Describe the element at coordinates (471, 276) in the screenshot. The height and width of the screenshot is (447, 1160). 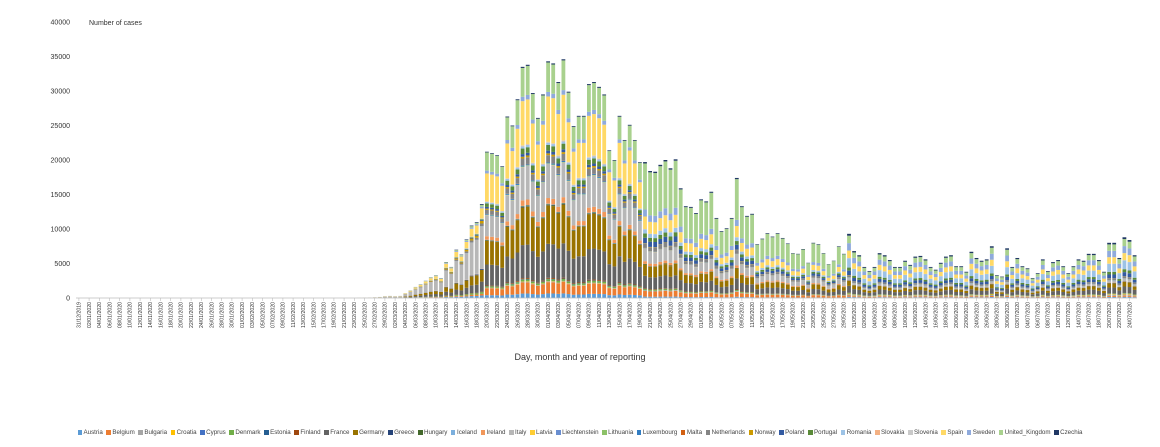
I see `bar-segment-greece` at that location.